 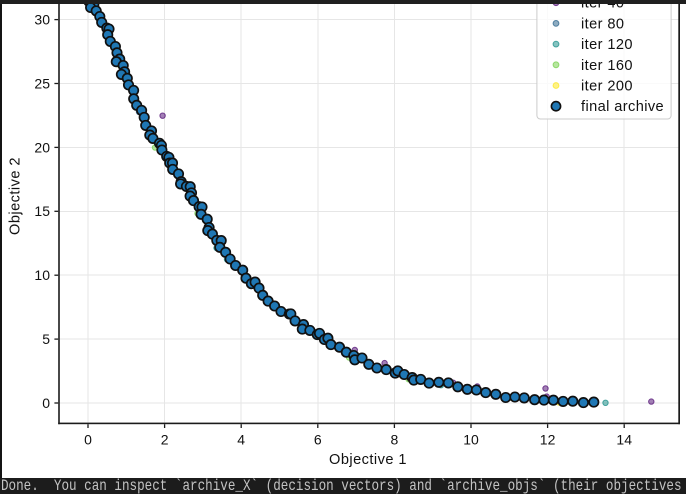 I want to click on svg-text: 6, so click(x=318, y=440).